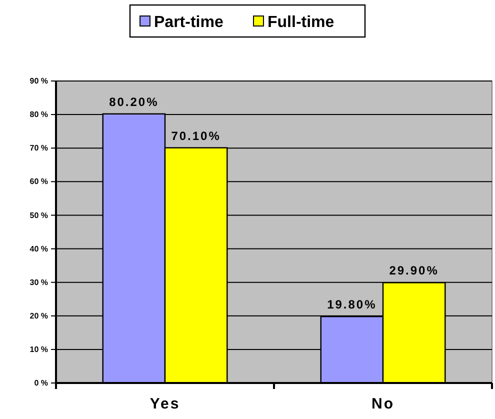  I want to click on legend-label: Full-time, so click(301, 22).